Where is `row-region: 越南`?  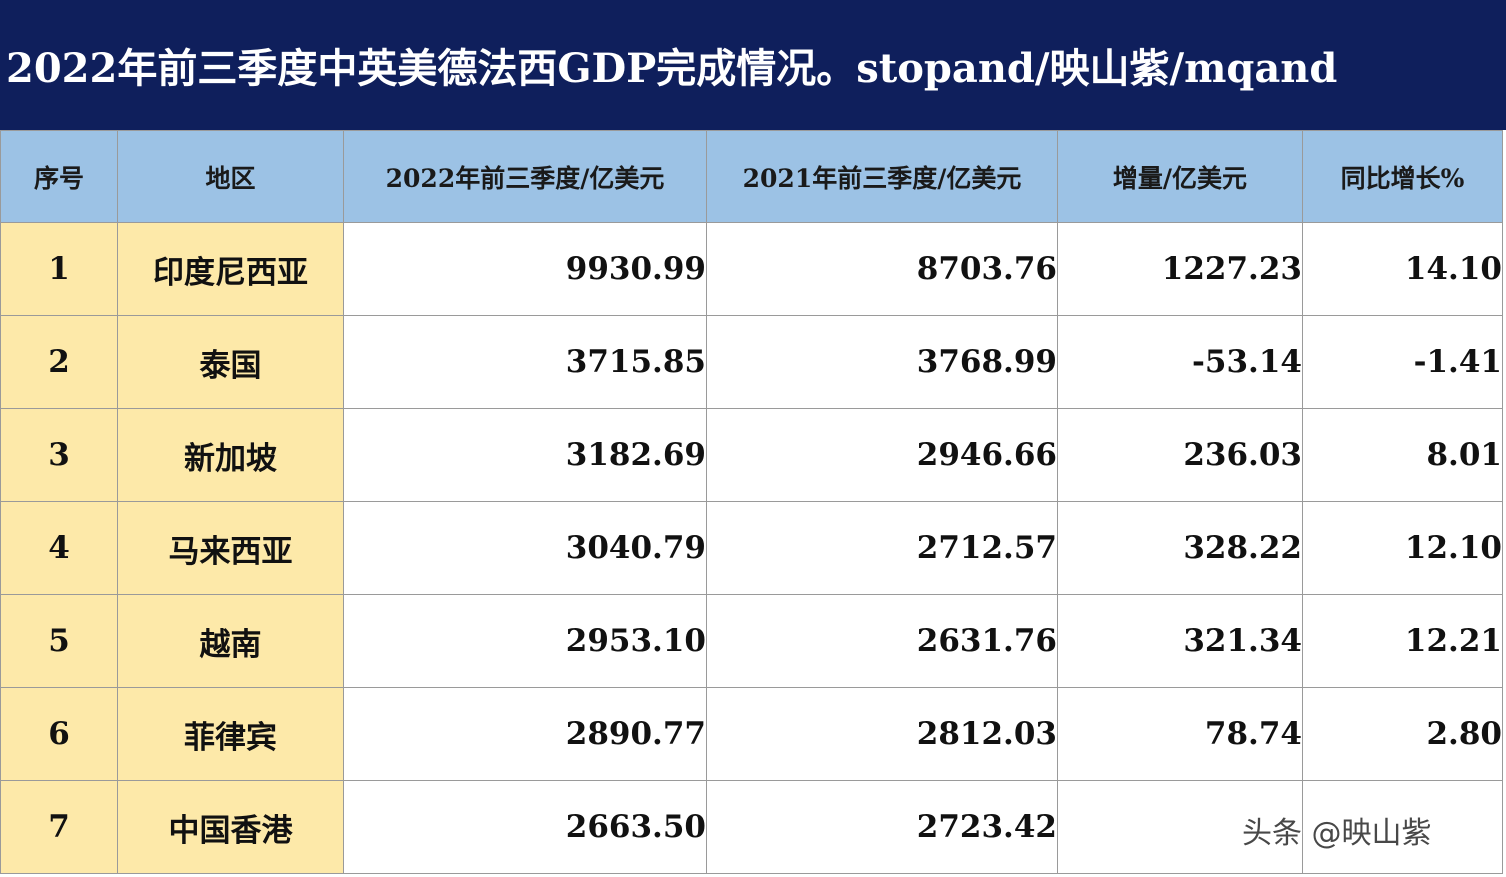 row-region: 越南 is located at coordinates (230, 641).